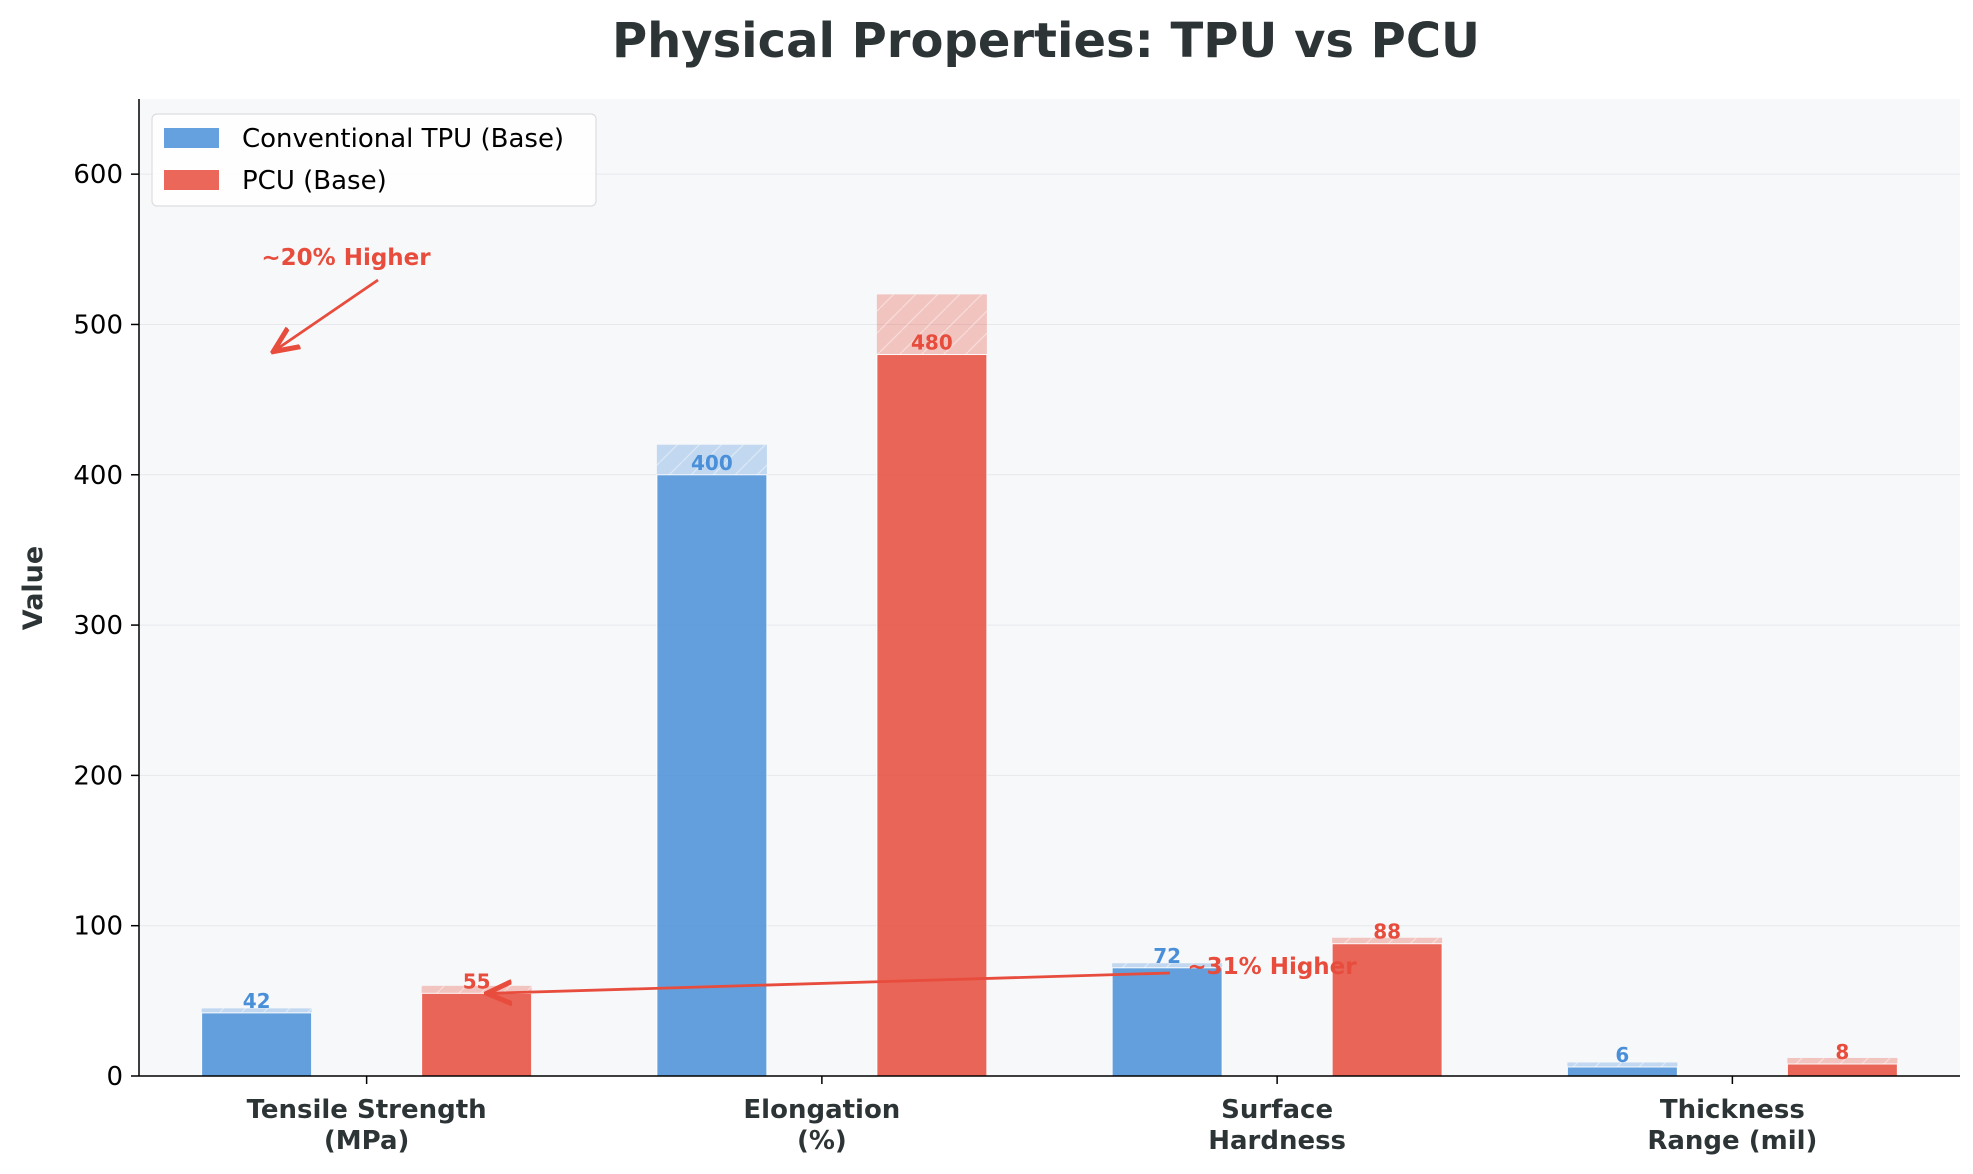 The image size is (1973, 1174). What do you see at coordinates (1272, 967) in the screenshot?
I see `annotation-label: ~31% Higher` at bounding box center [1272, 967].